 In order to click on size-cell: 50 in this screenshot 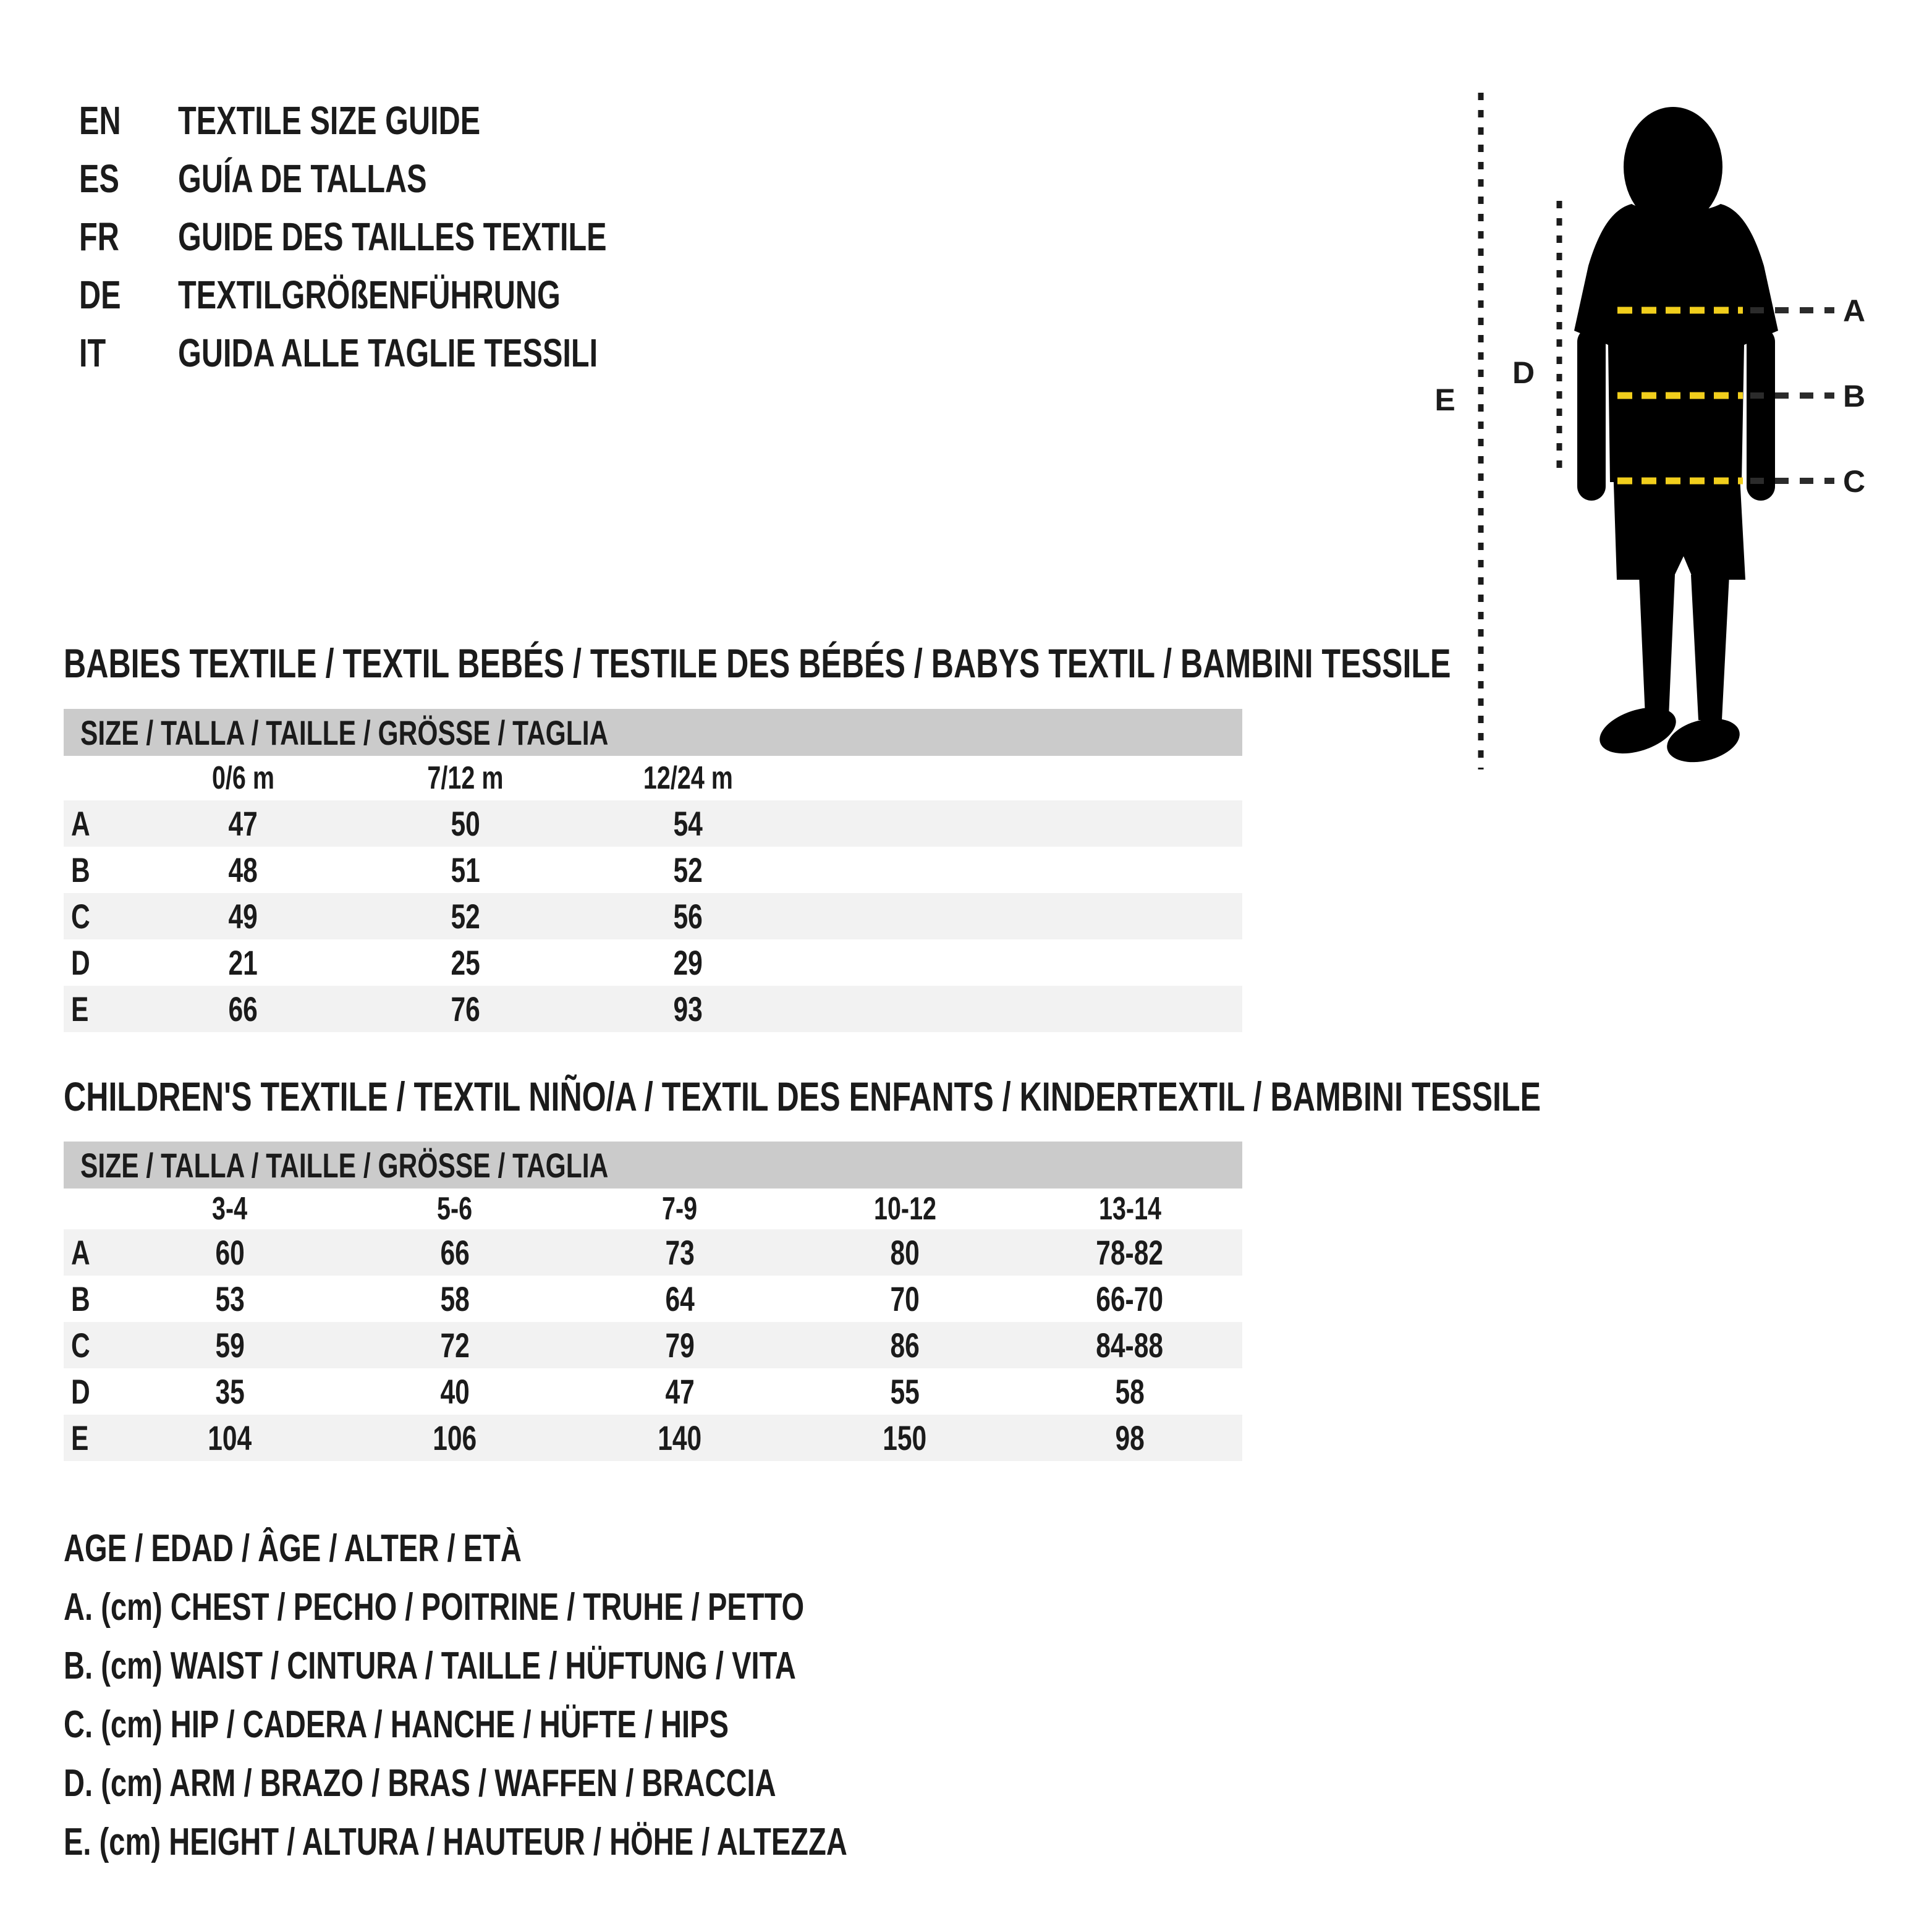, I will do `click(465, 823)`.